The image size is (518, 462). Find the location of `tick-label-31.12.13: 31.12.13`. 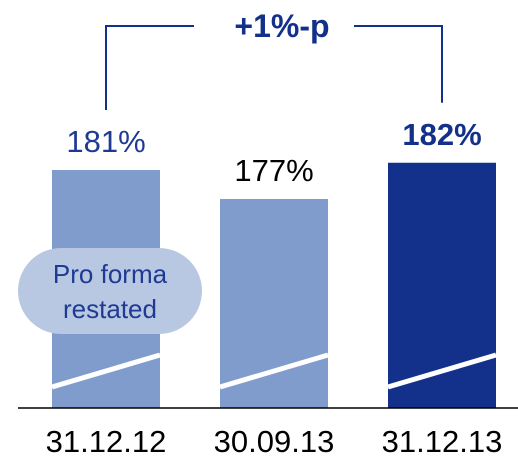

tick-label-31.12.13: 31.12.13 is located at coordinates (442, 441).